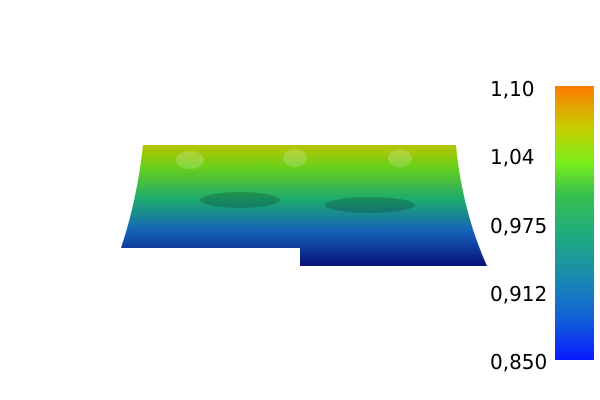 The image size is (600, 400). I want to click on colorbar-tick-label: 1,04, so click(512, 157).